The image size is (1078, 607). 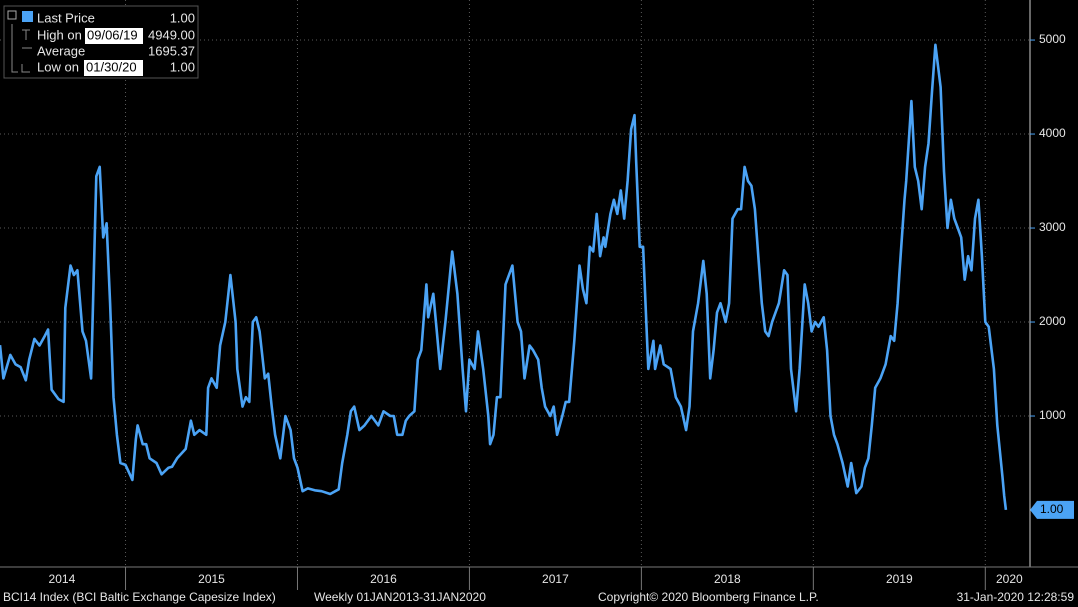 I want to click on x-tick-label: 2016, so click(x=383, y=579).